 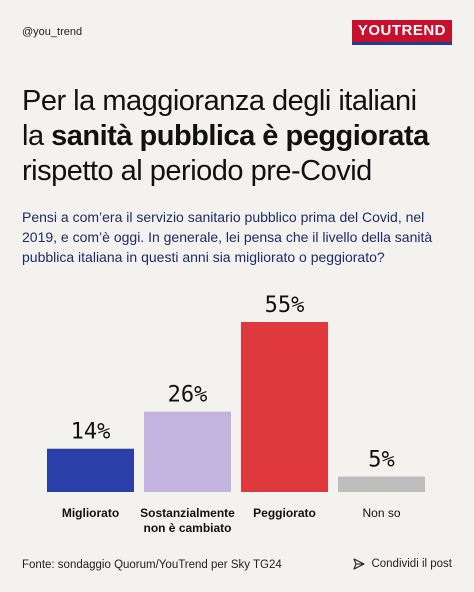 I want to click on send-icon, so click(x=359, y=564).